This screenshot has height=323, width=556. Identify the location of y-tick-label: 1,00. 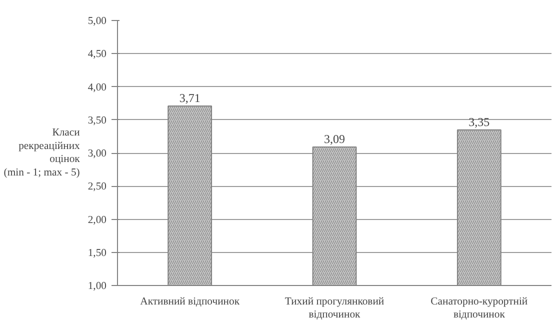
(97, 286).